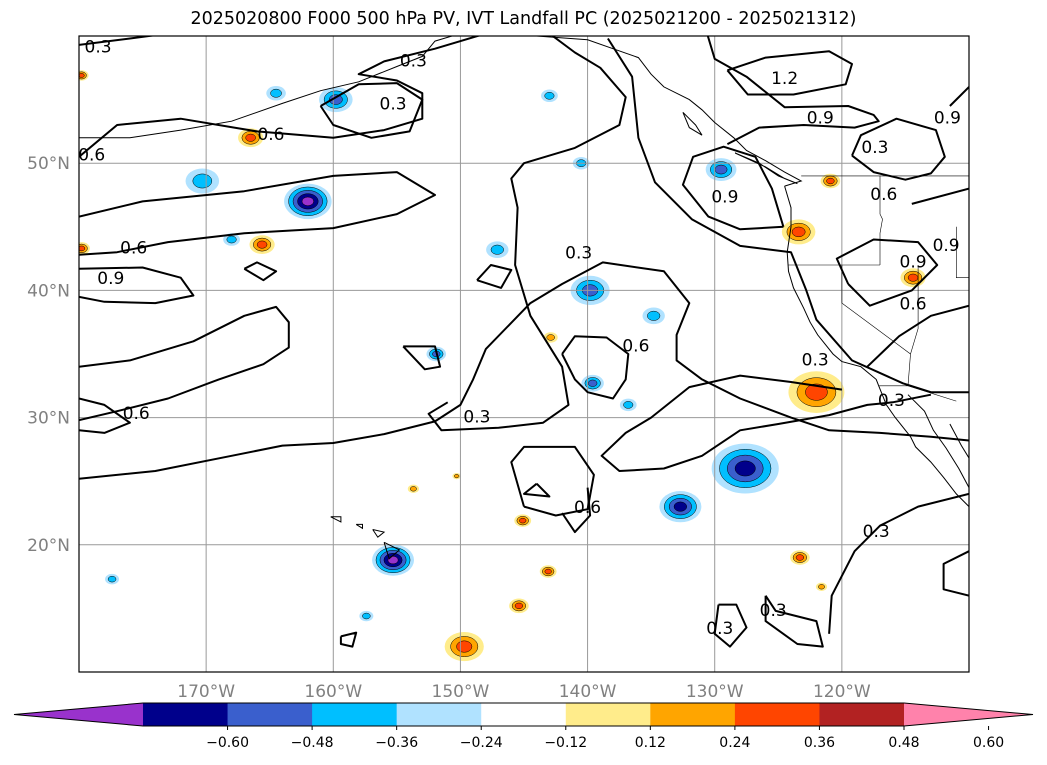 This screenshot has width=1047, height=765. What do you see at coordinates (588, 692) in the screenshot?
I see `longitude-tick-label: 140°W` at bounding box center [588, 692].